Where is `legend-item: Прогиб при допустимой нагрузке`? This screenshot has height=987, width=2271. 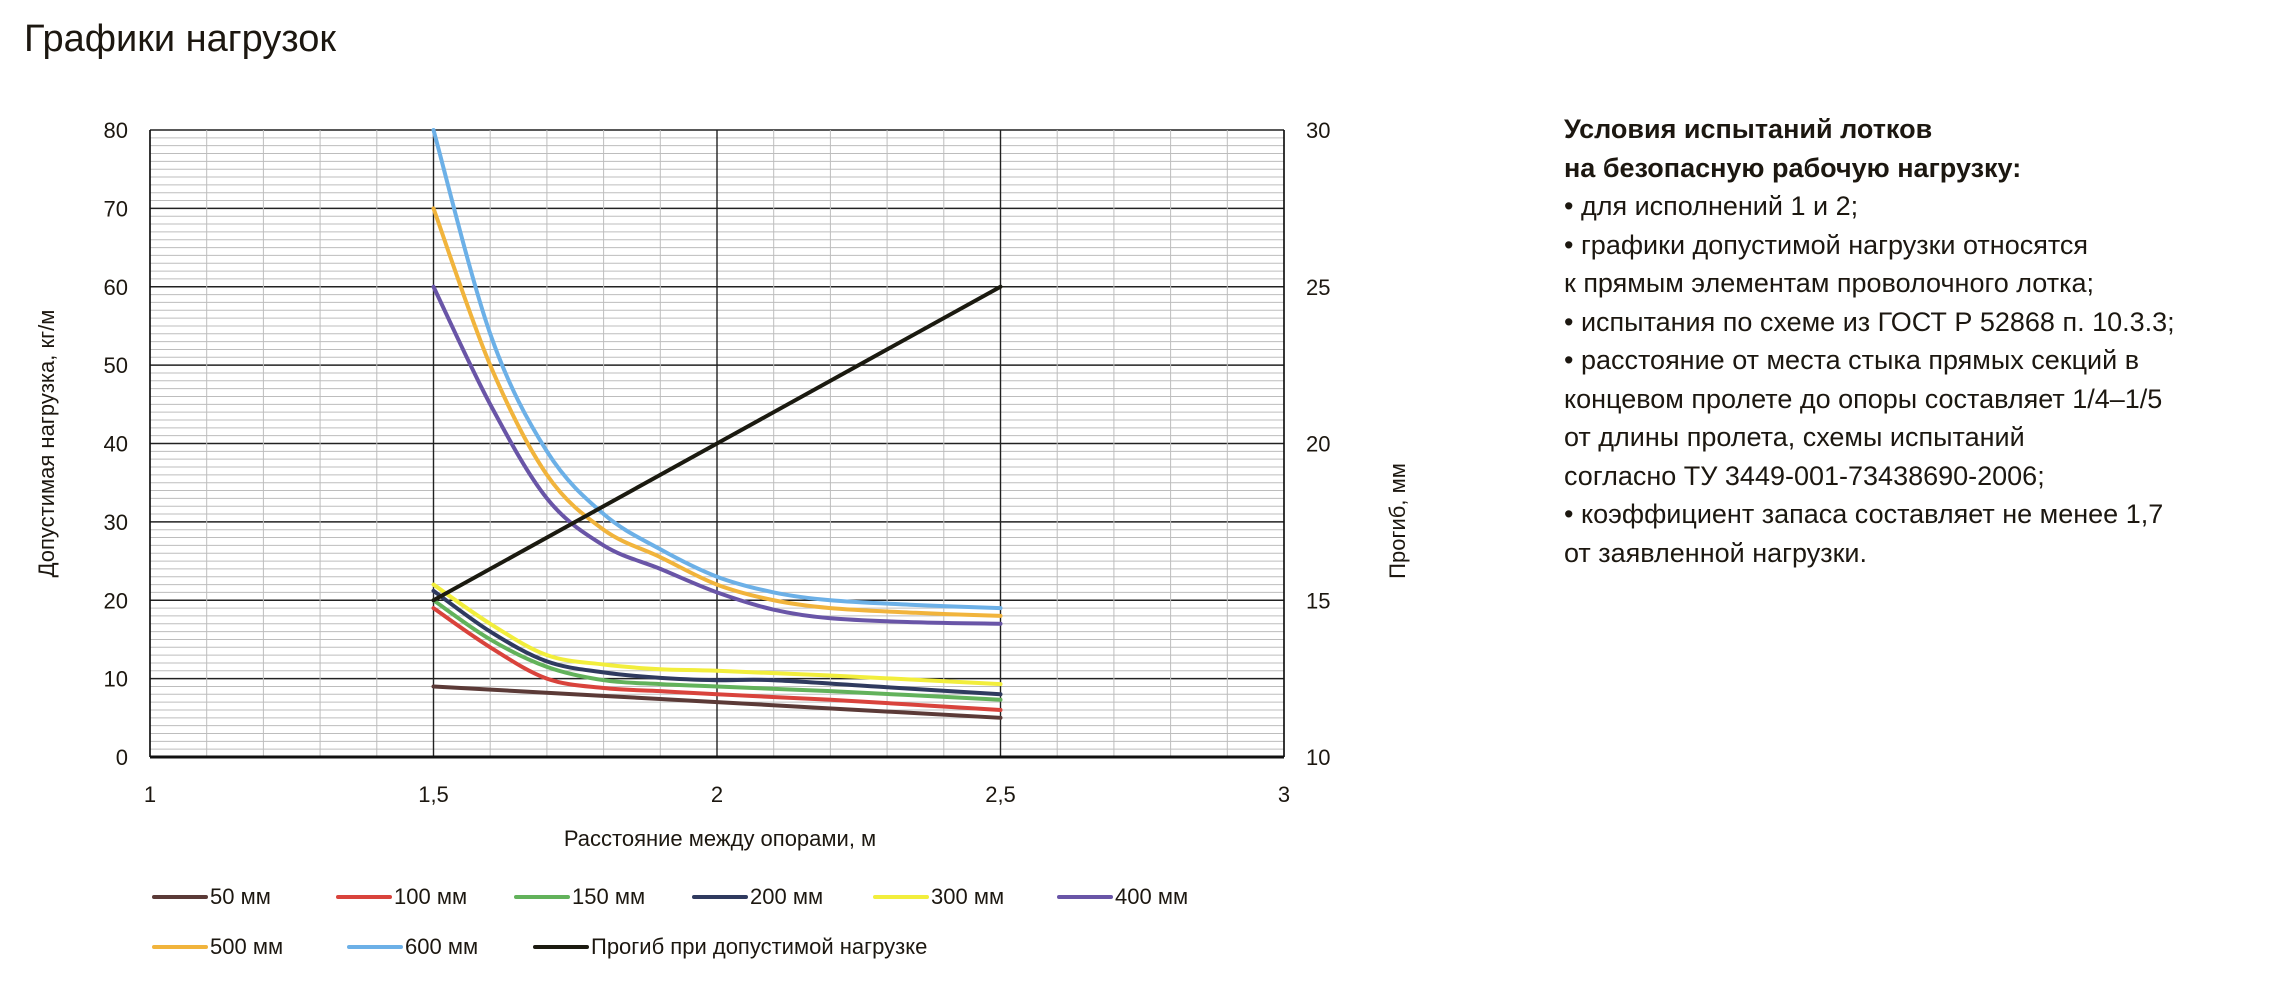
legend-item: Прогиб при допустимой нагрузке is located at coordinates (730, 947).